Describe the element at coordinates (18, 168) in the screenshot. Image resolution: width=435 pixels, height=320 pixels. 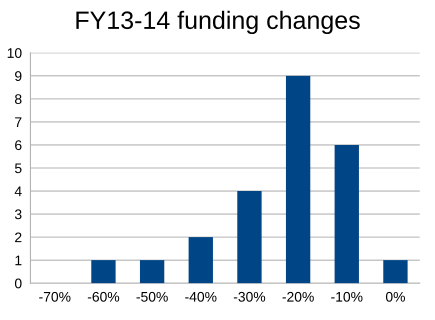
I see `y-tick-label: 5` at that location.